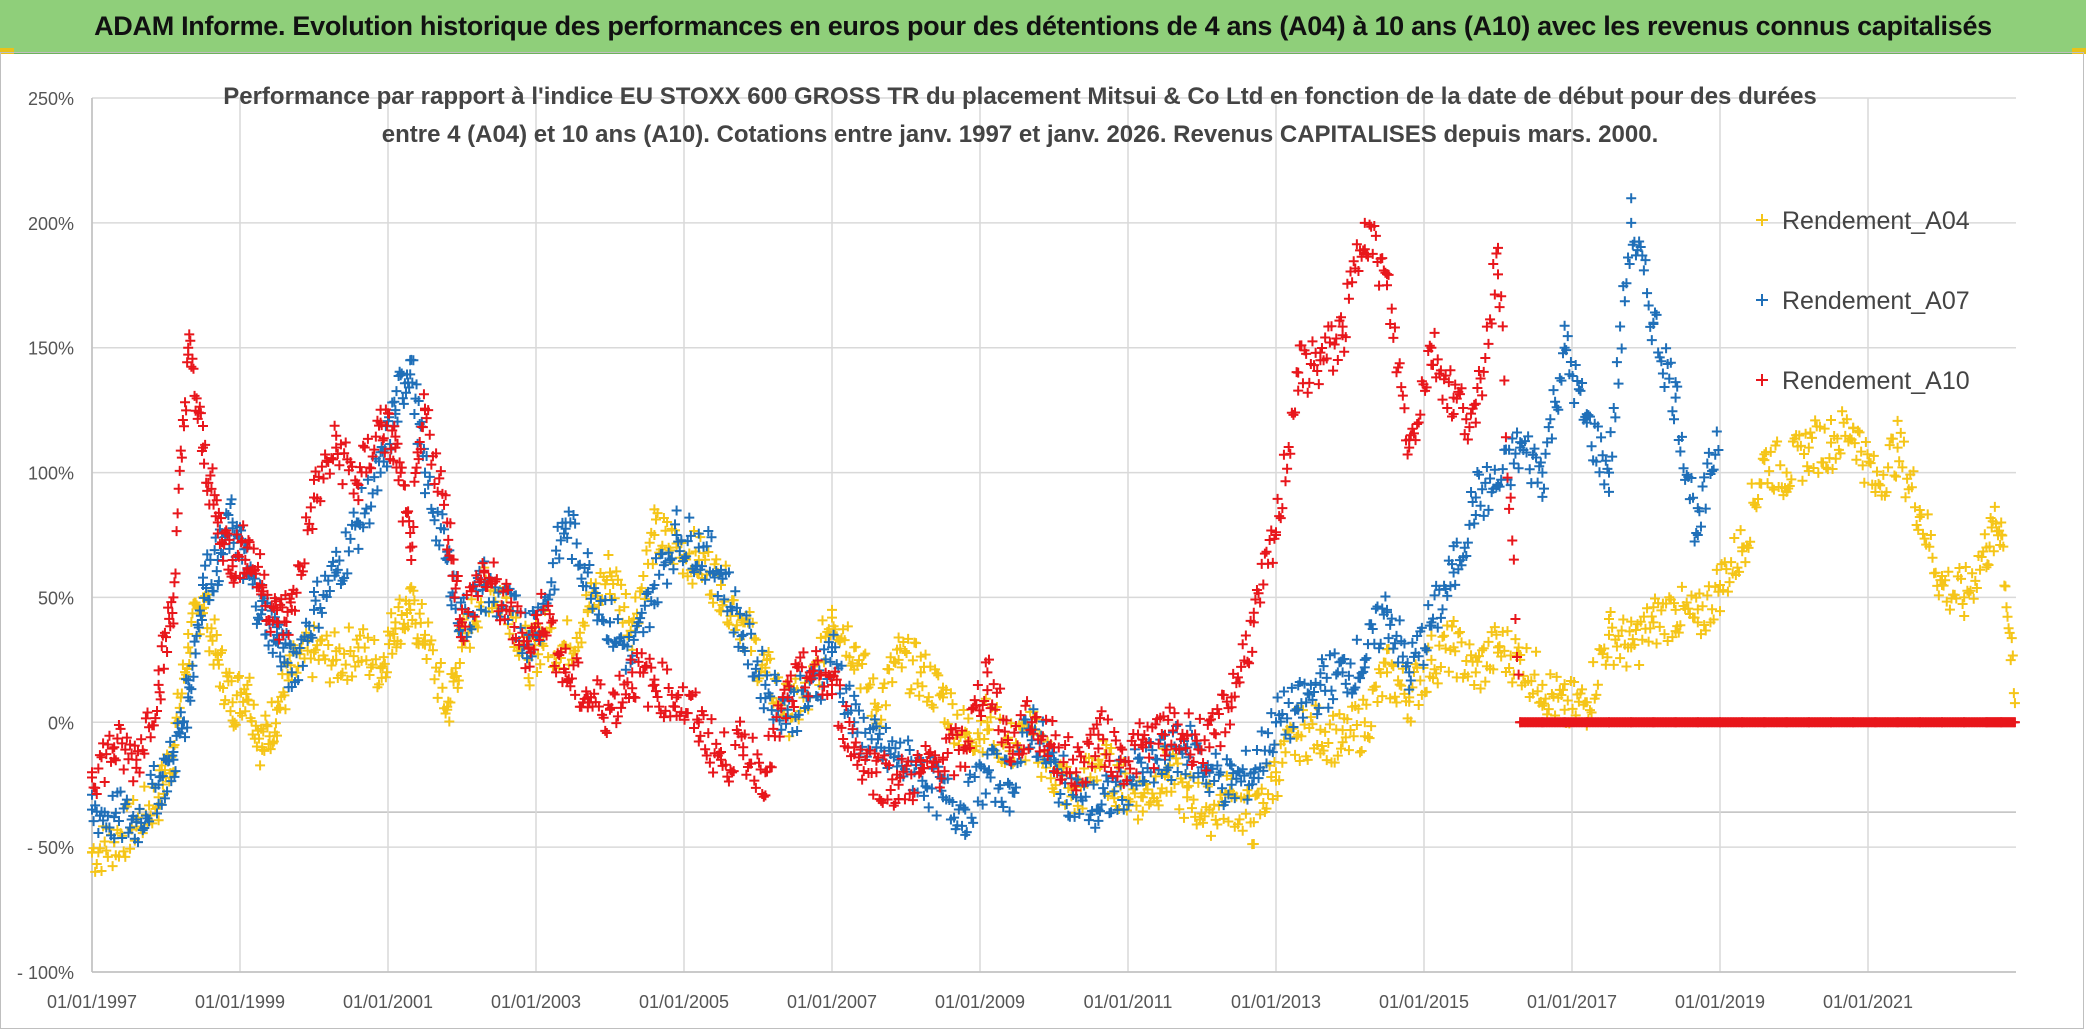 This screenshot has height=1031, width=2086. I want to click on x-tick-label: 01/01/2019, so click(1720, 1002).